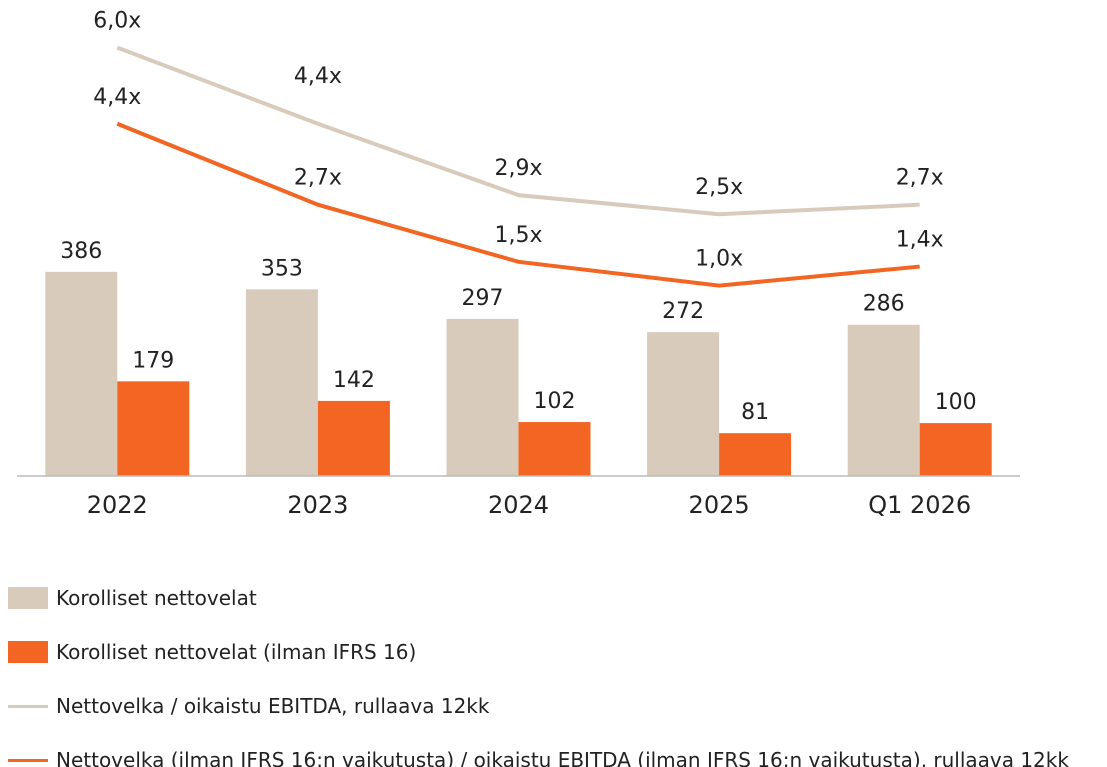 Image resolution: width=1107 pixels, height=767 pixels. What do you see at coordinates (719, 187) in the screenshot?
I see `line-value-label: 2,5x` at bounding box center [719, 187].